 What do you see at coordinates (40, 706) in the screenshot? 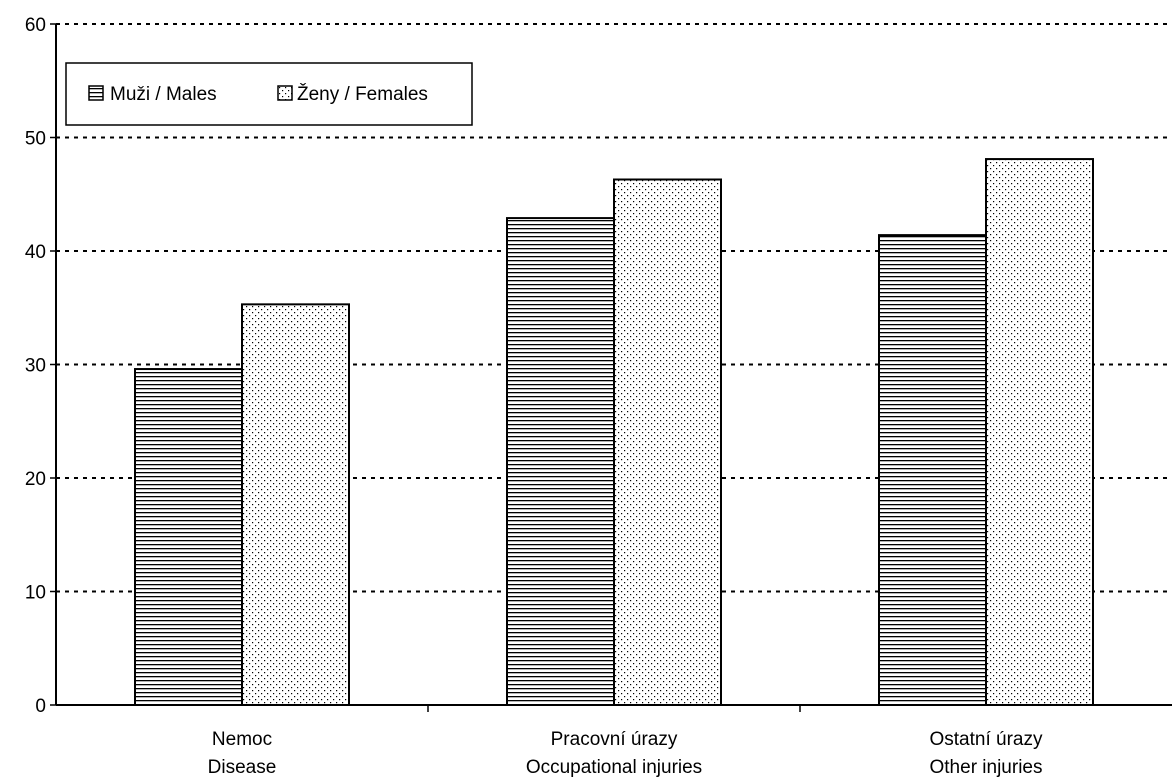
I see `y-tick-label: 0` at bounding box center [40, 706].